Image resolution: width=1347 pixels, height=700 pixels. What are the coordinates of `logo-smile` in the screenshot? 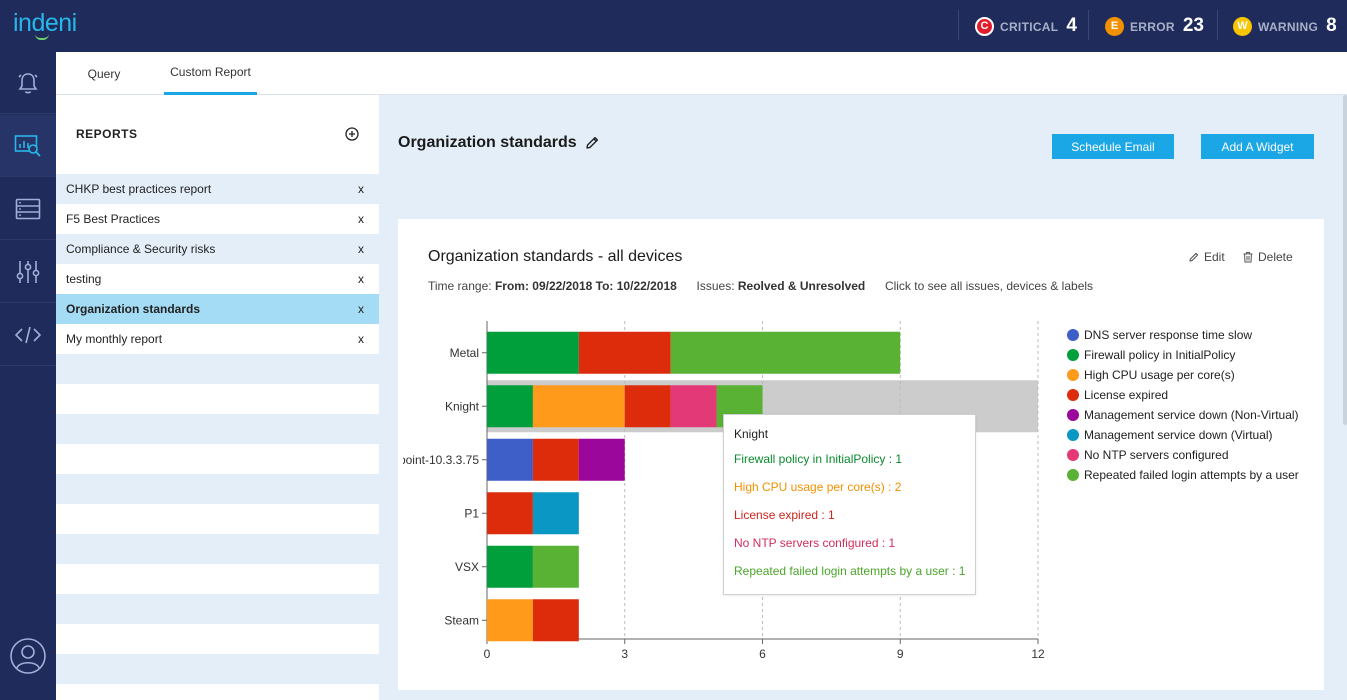 It's located at (42, 37).